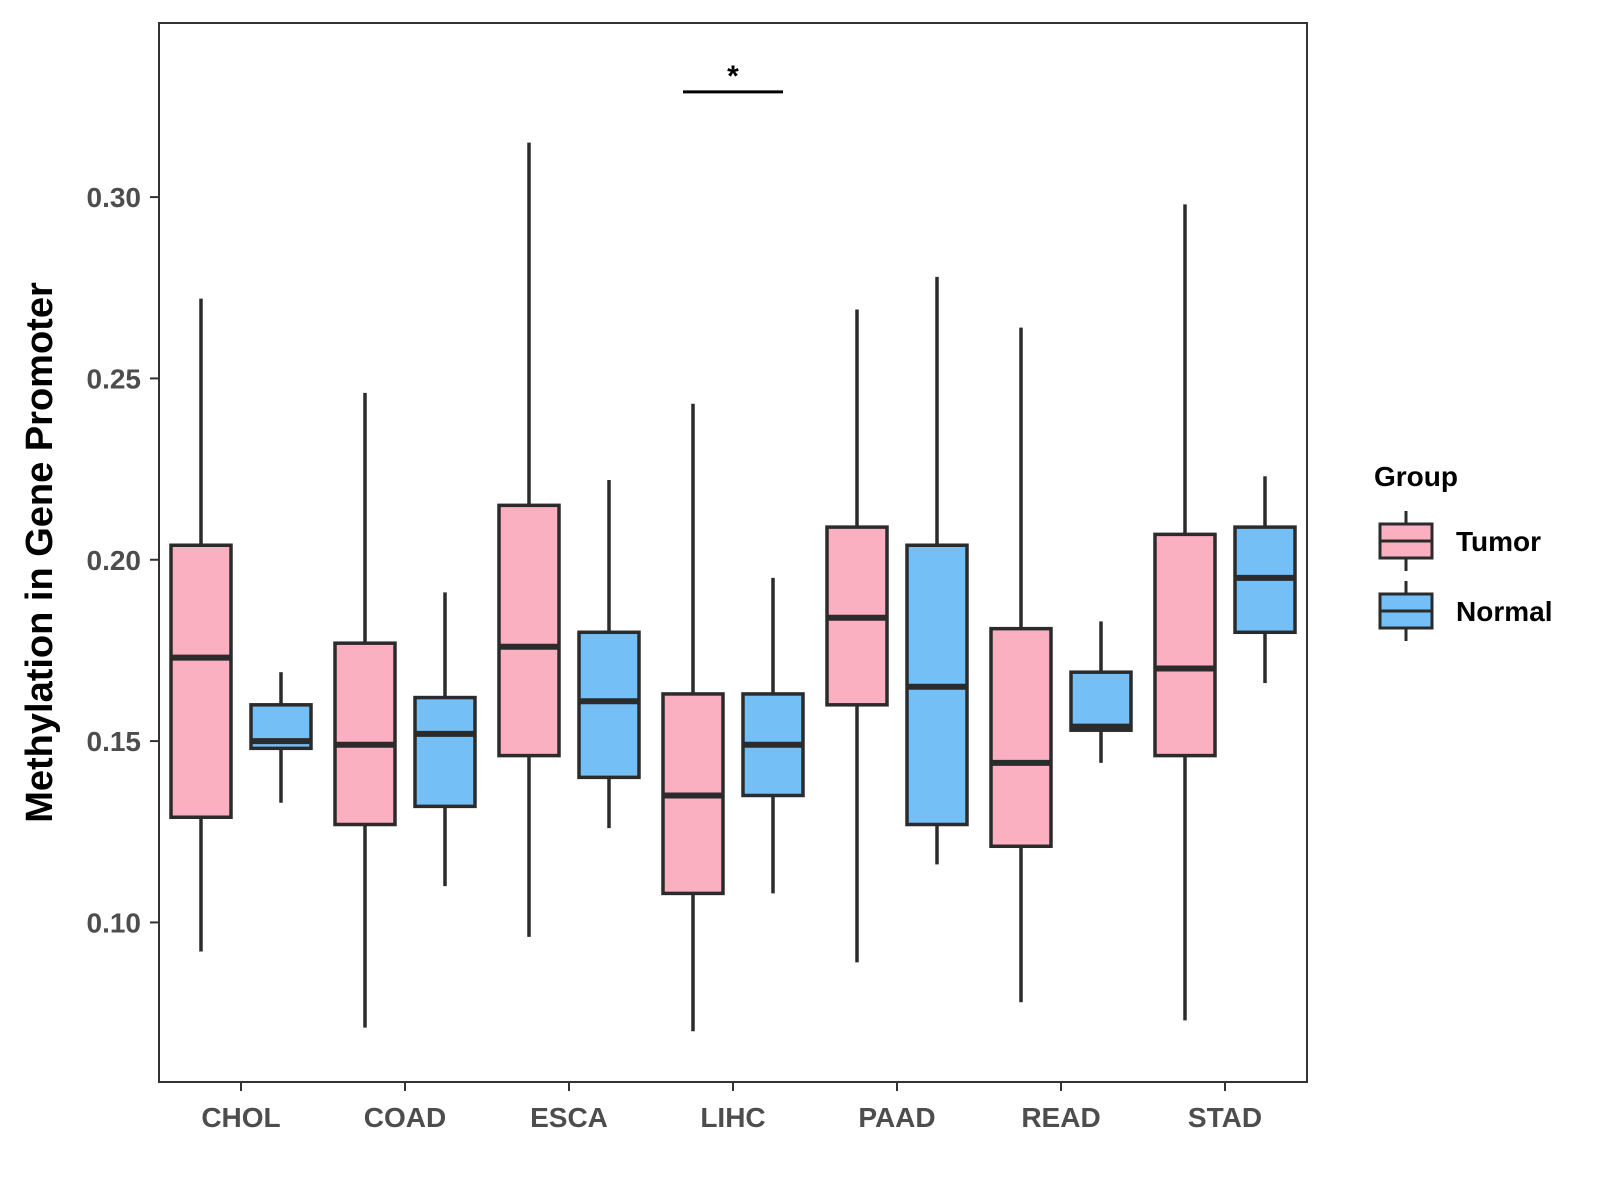  What do you see at coordinates (405, 1117) in the screenshot?
I see `x-tick-label-coad: COAD` at bounding box center [405, 1117].